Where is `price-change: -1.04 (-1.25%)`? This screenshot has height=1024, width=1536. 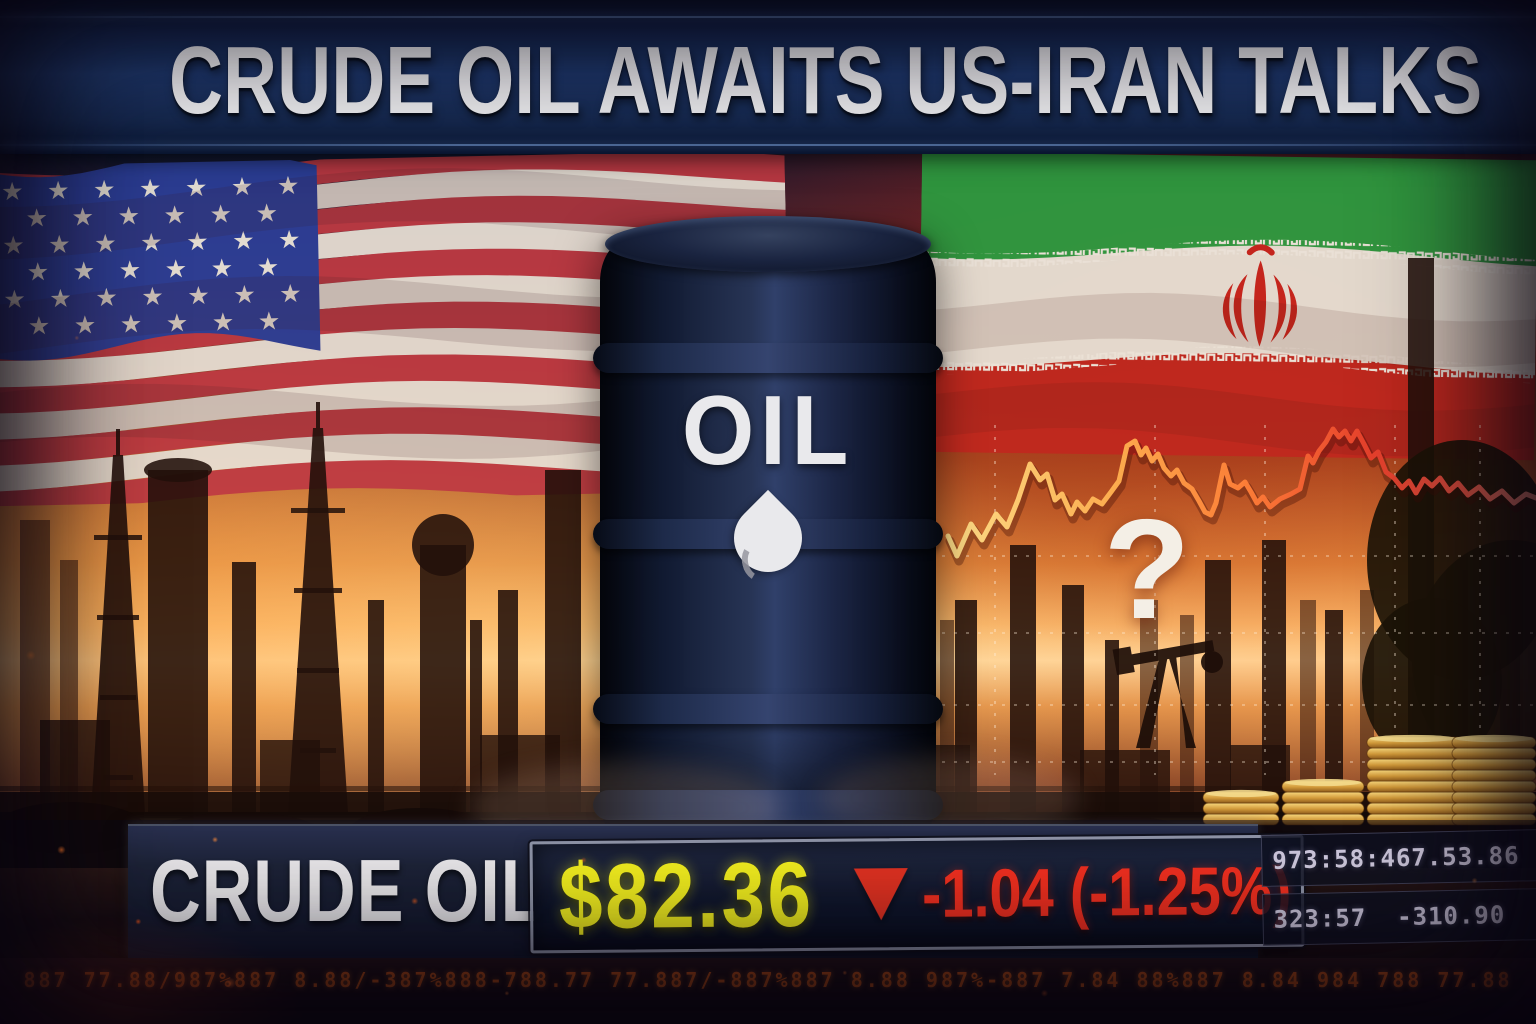
price-change: -1.04 (-1.25%) is located at coordinates (1107, 892).